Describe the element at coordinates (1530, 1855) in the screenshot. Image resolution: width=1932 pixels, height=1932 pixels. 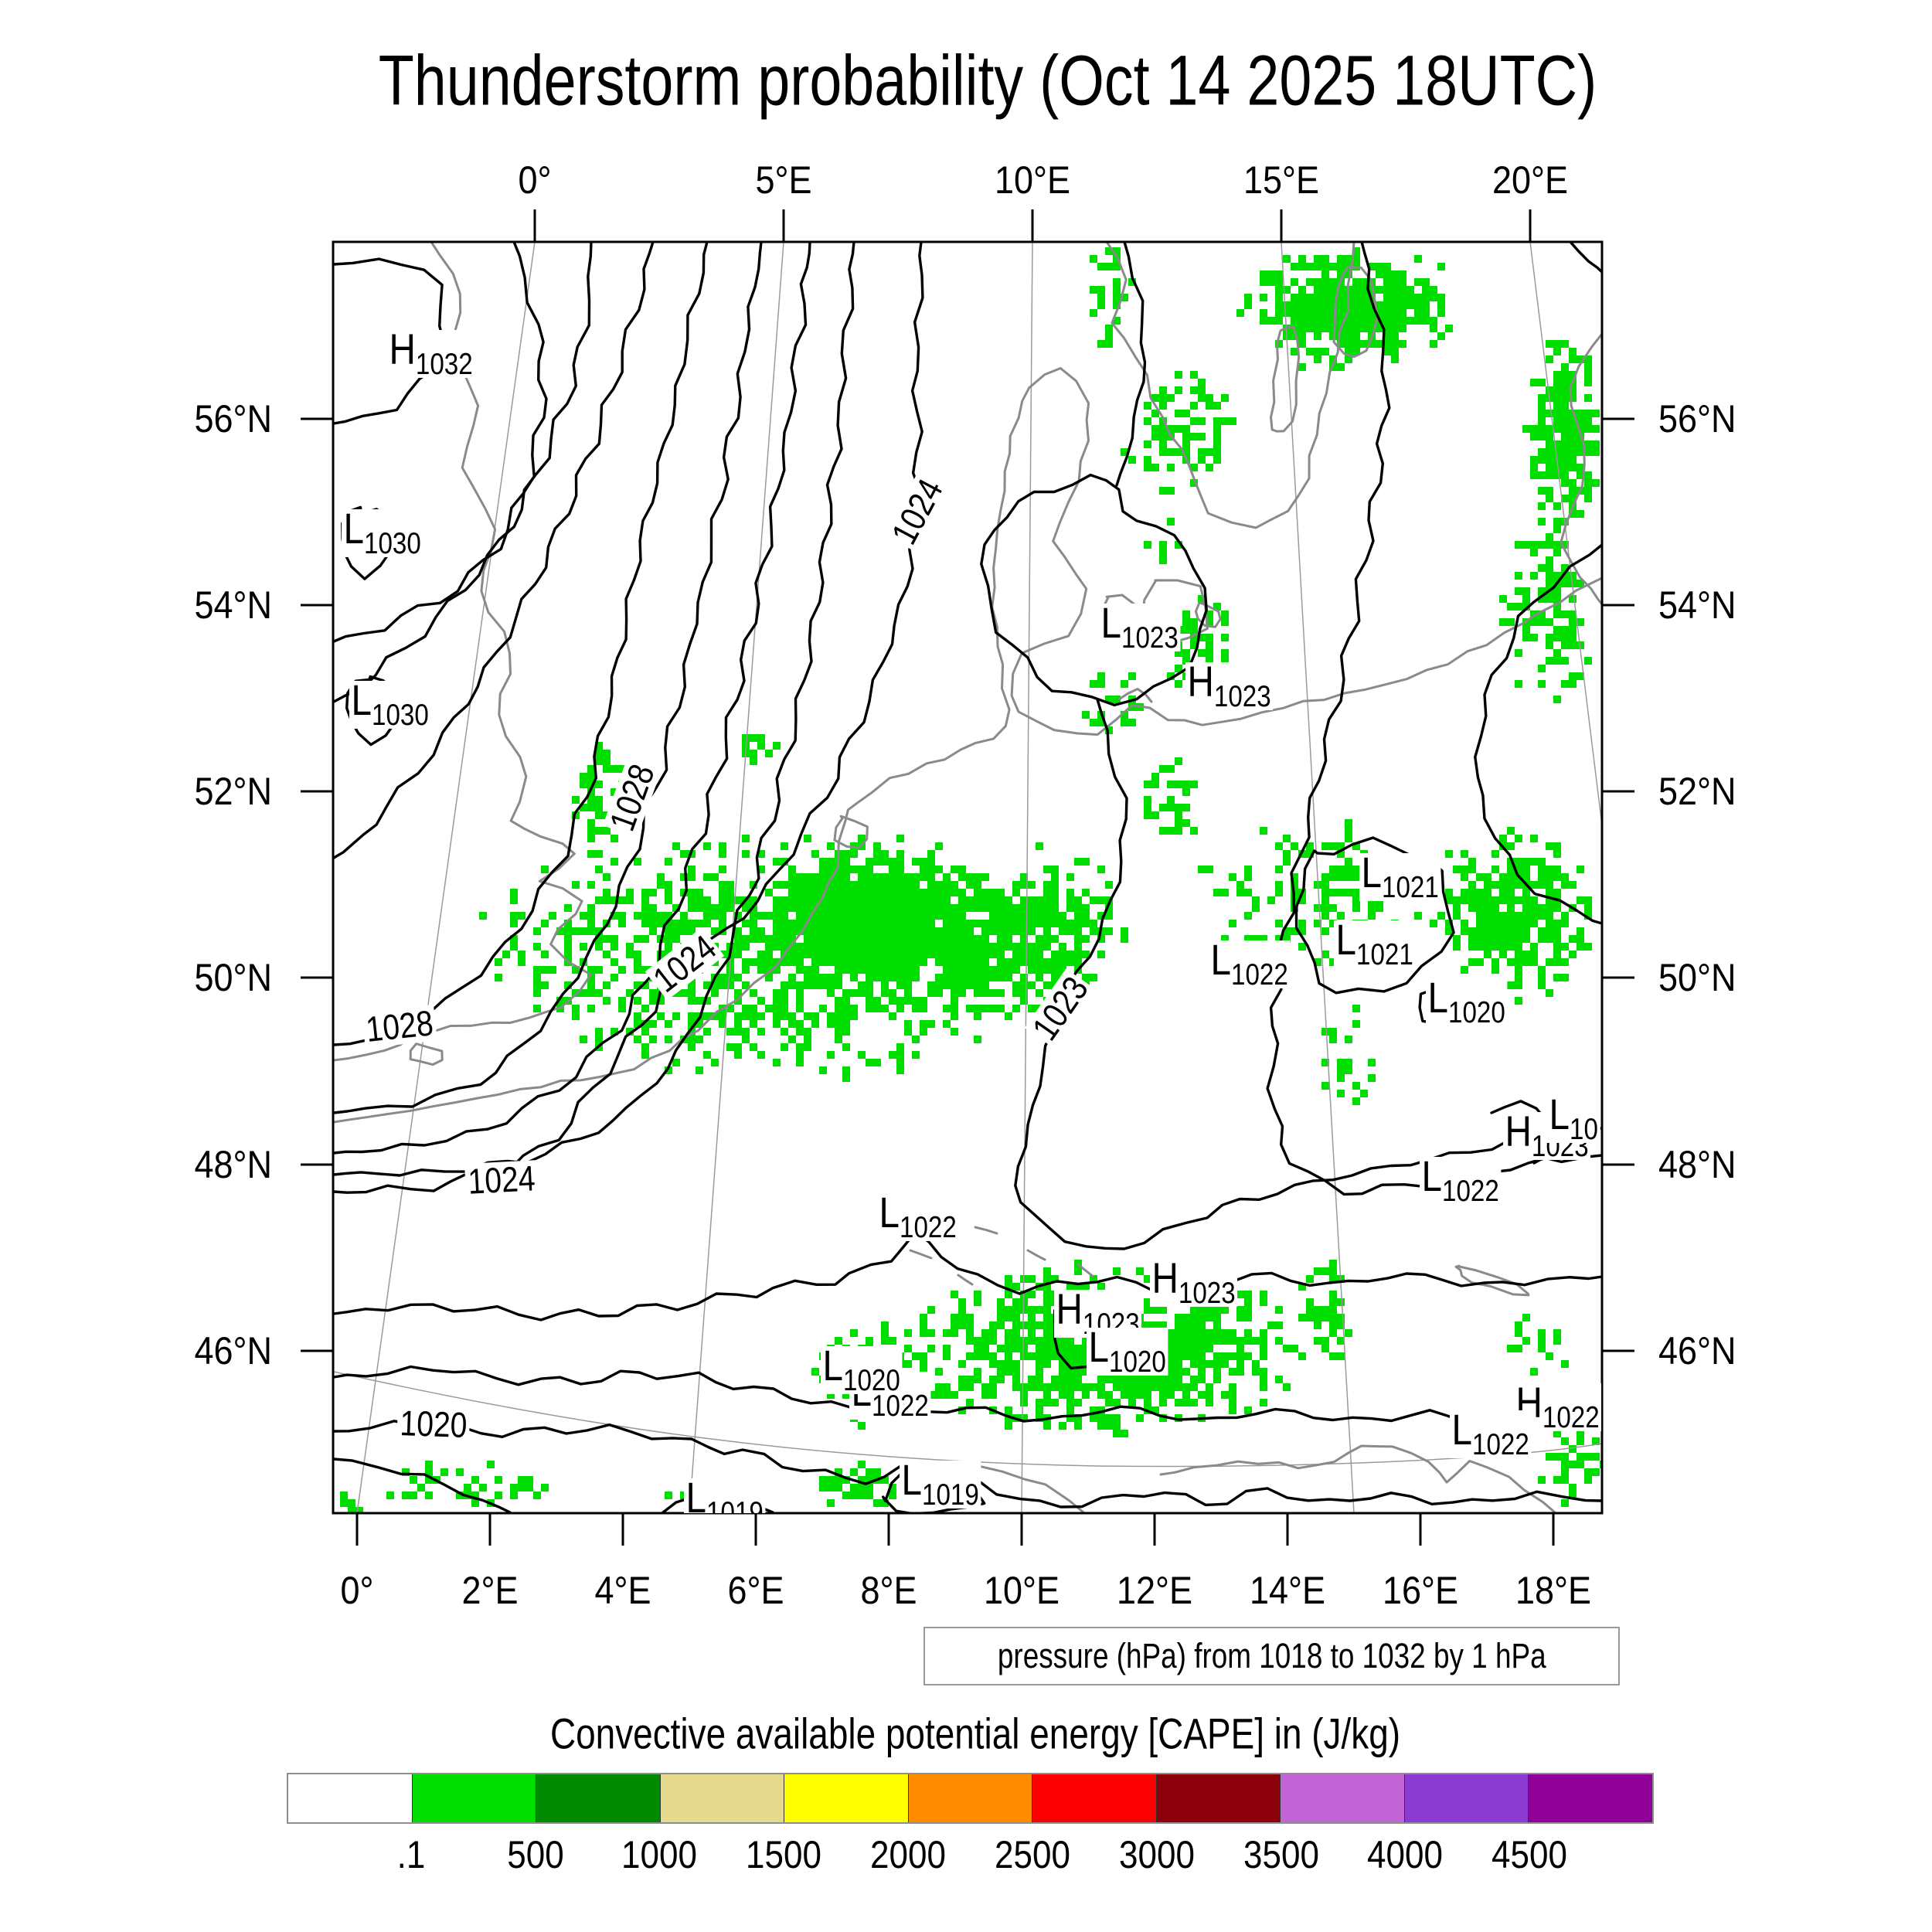
I see `colorbar-tick-label: 4500` at that location.